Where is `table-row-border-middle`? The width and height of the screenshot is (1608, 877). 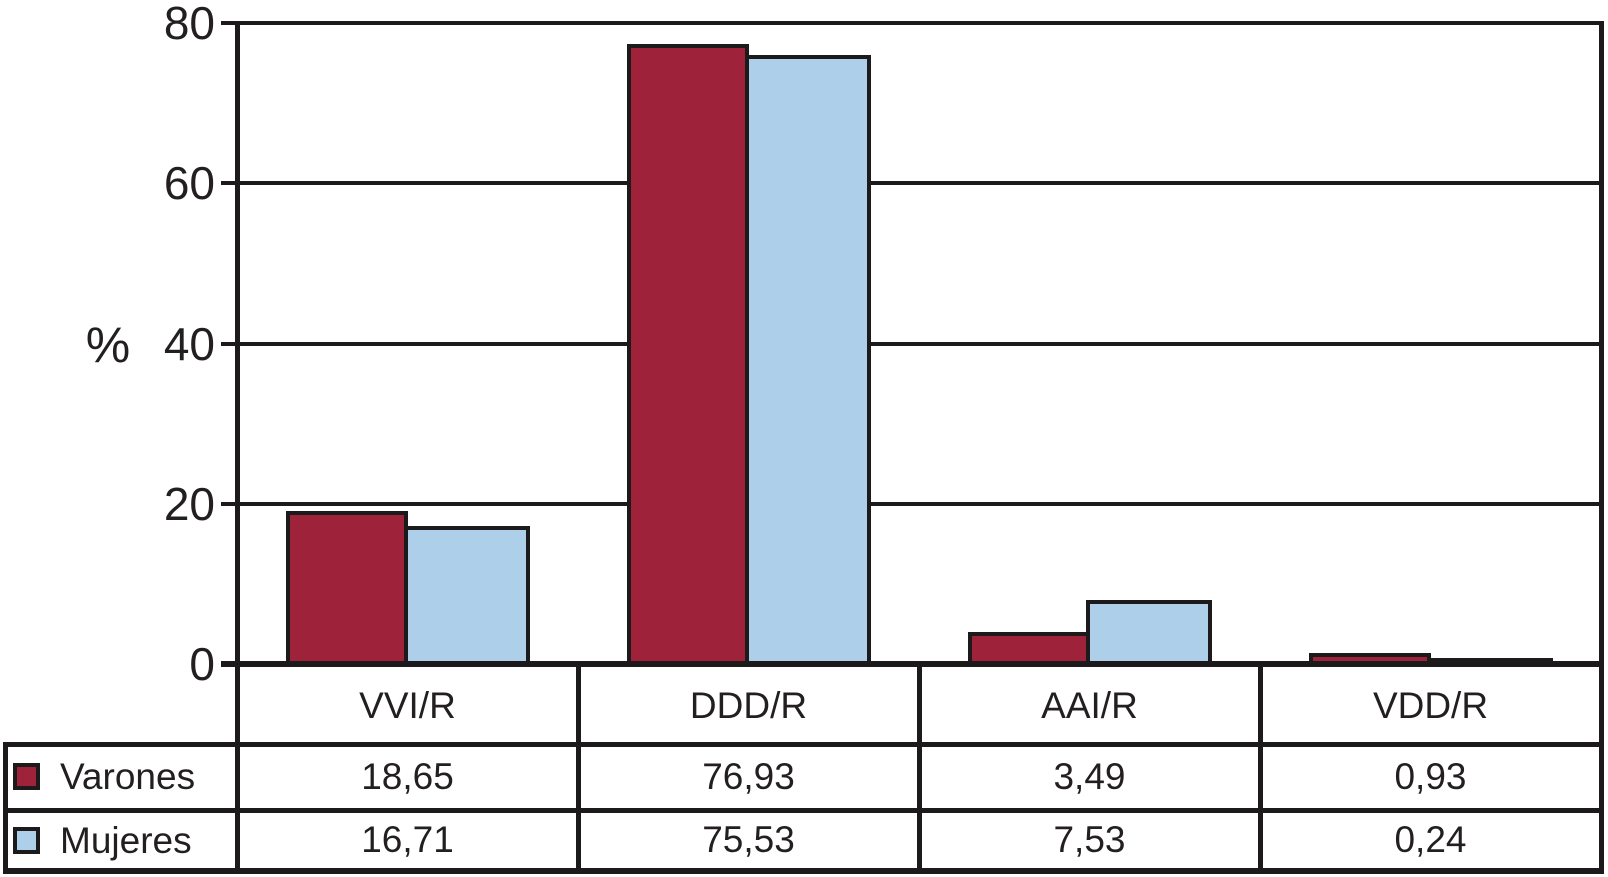 table-row-border-middle is located at coordinates (803, 810).